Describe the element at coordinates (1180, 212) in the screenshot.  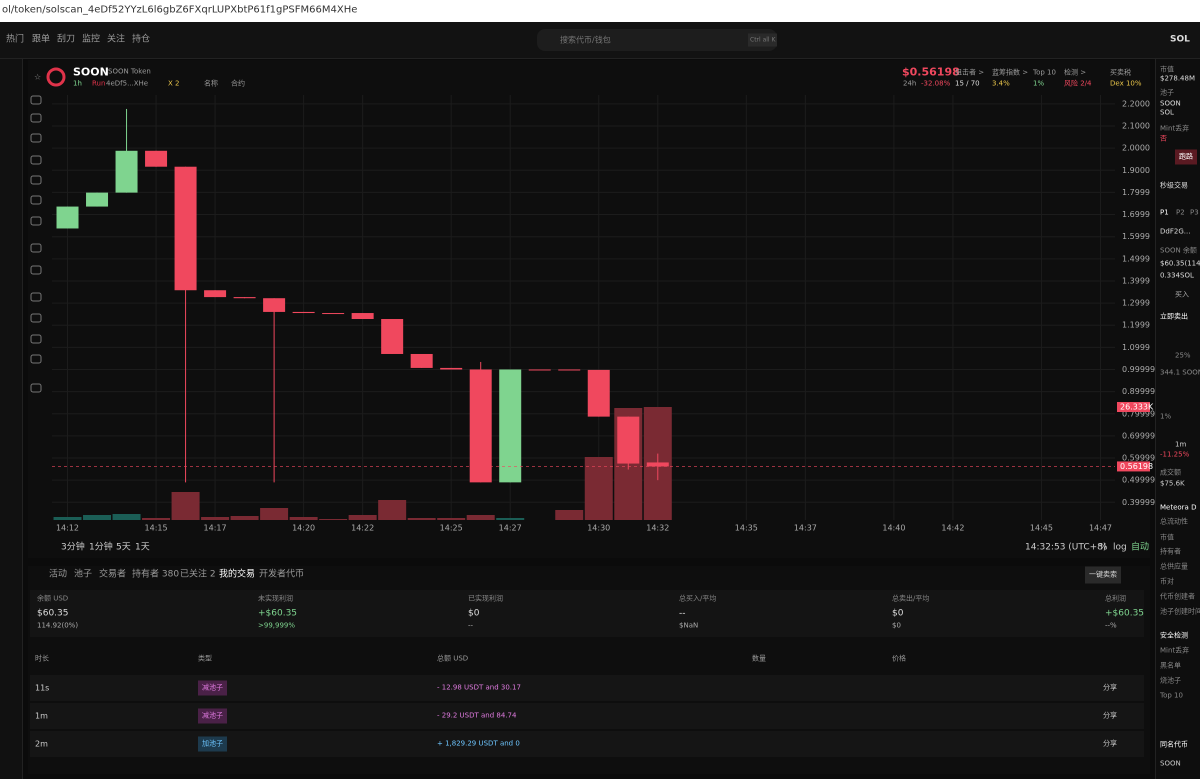
I see `sidebar-presets: P2` at that location.